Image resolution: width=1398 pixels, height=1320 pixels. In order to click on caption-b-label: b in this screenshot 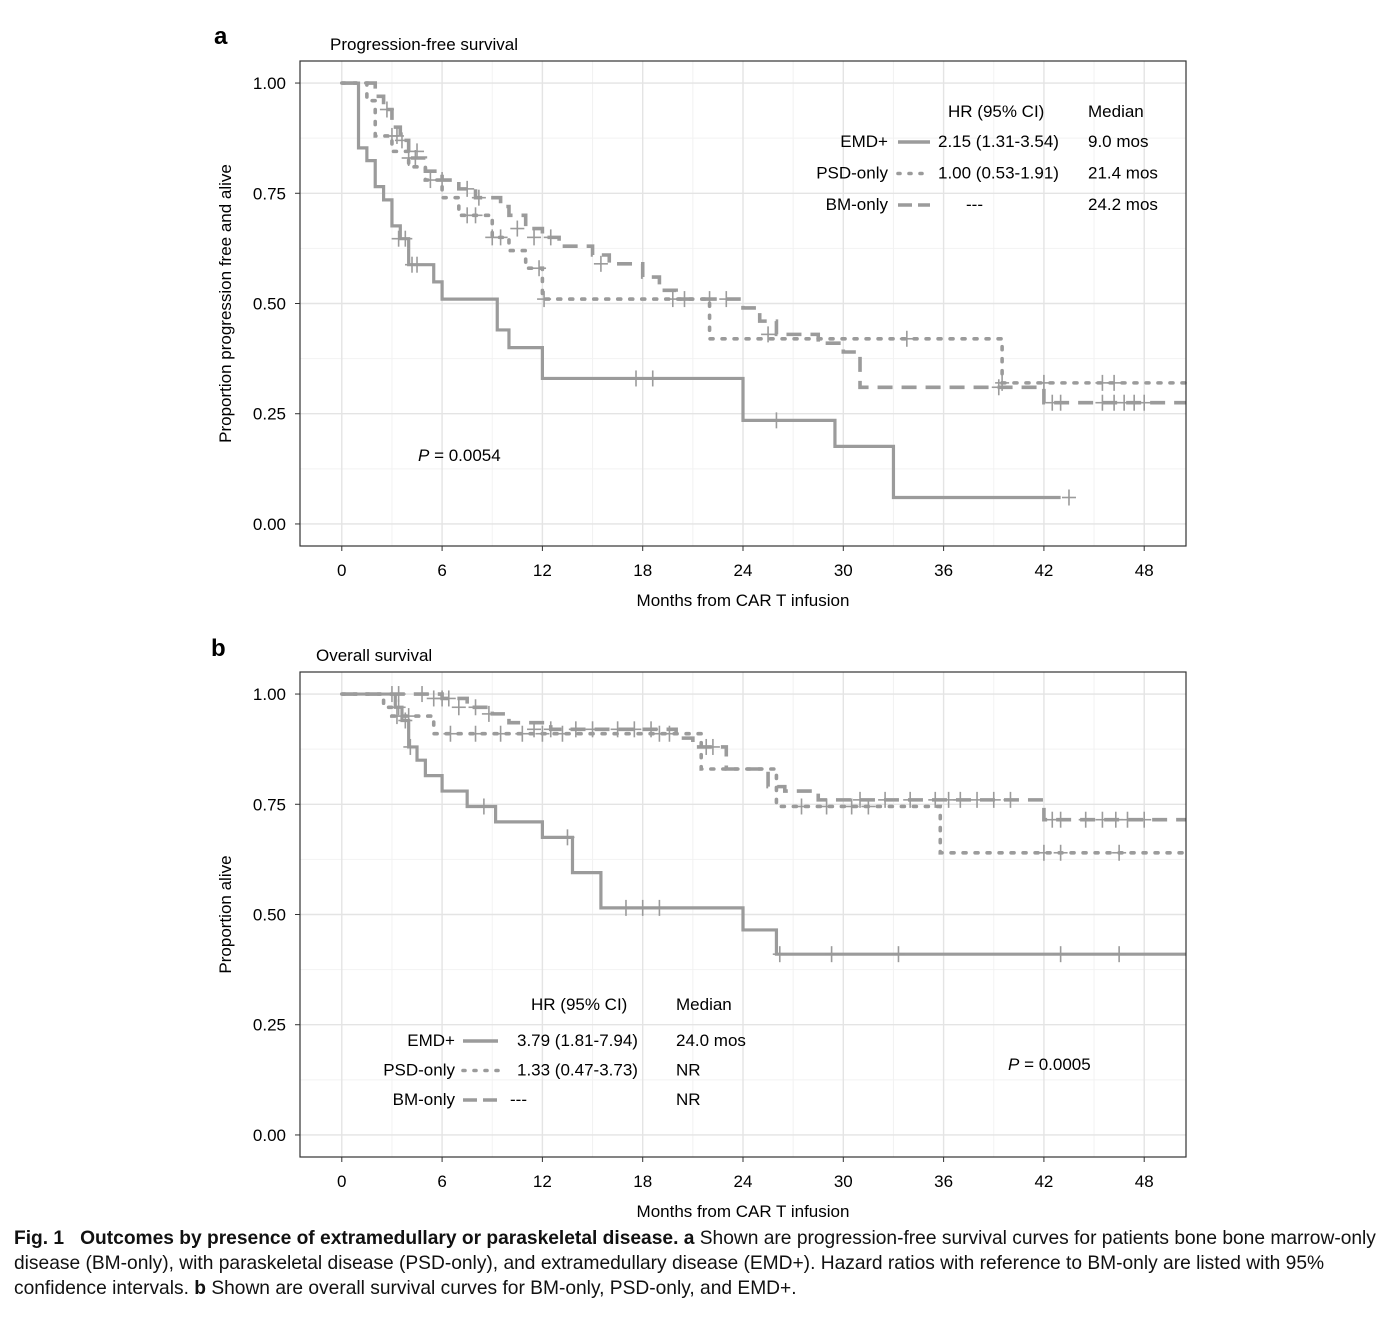, I will do `click(200, 1288)`.